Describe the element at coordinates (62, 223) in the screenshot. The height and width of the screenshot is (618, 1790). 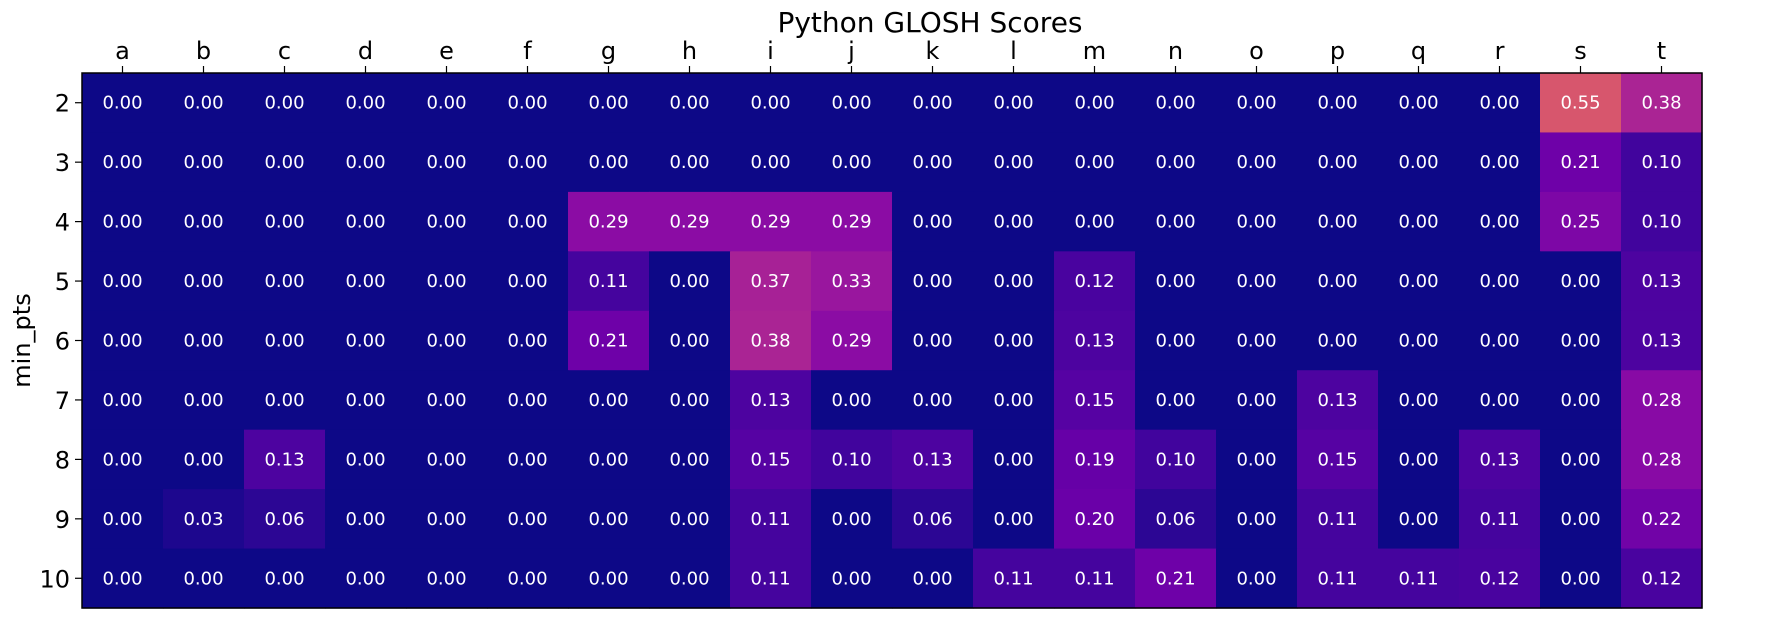
I see `y-tick-label: 4` at that location.